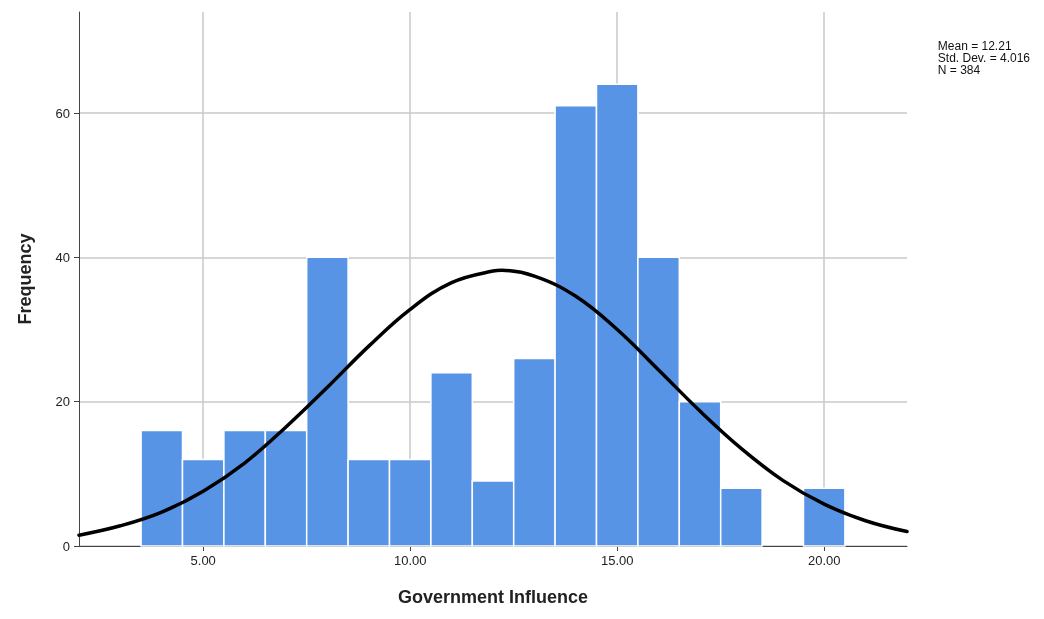  Describe the element at coordinates (66, 546) in the screenshot. I see `y-tick-label: 0` at that location.